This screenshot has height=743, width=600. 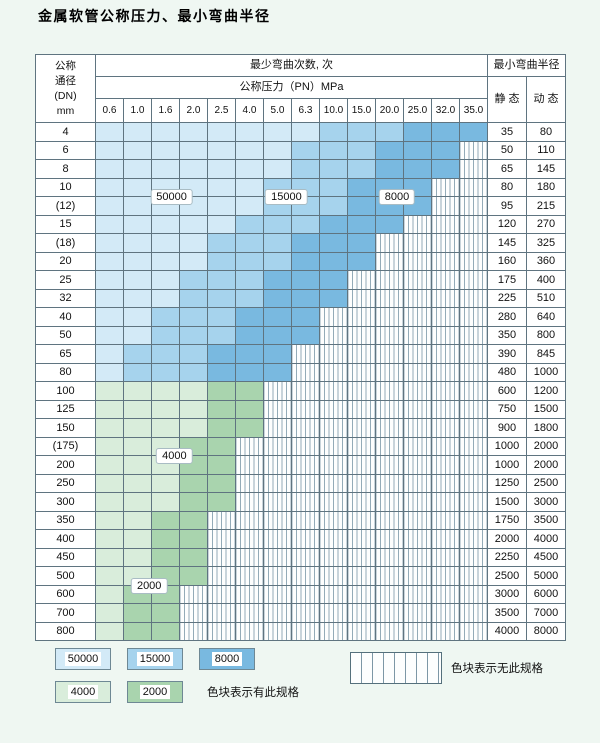 What do you see at coordinates (65, 502) in the screenshot?
I see `dn-value: 300` at bounding box center [65, 502].